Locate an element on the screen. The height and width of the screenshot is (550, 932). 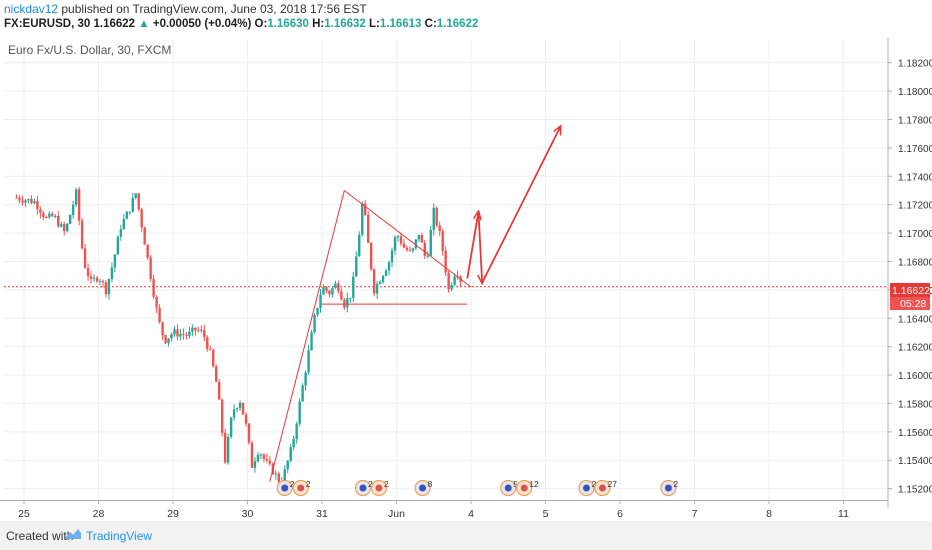
events-layer: 2 2 2 2 8 5 12 2 27 2 is located at coordinates (477, 488).